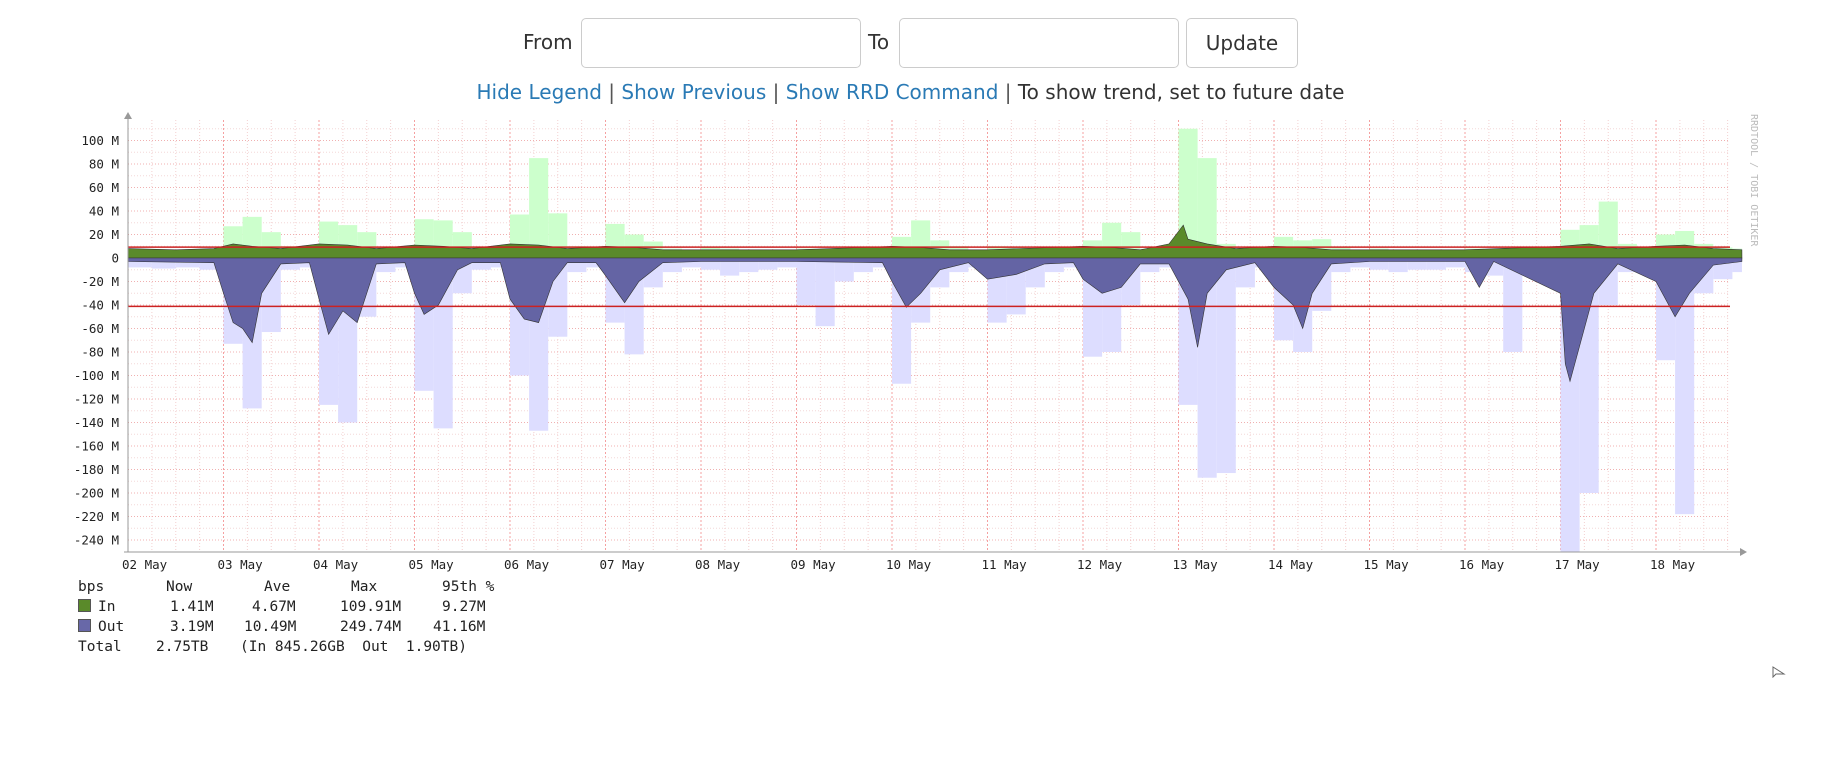  I want to click on x-tick-label: 16 May, so click(1482, 564).